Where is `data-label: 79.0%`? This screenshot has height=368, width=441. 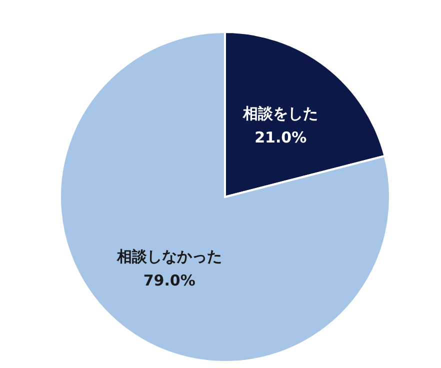 data-label: 79.0% is located at coordinates (169, 281).